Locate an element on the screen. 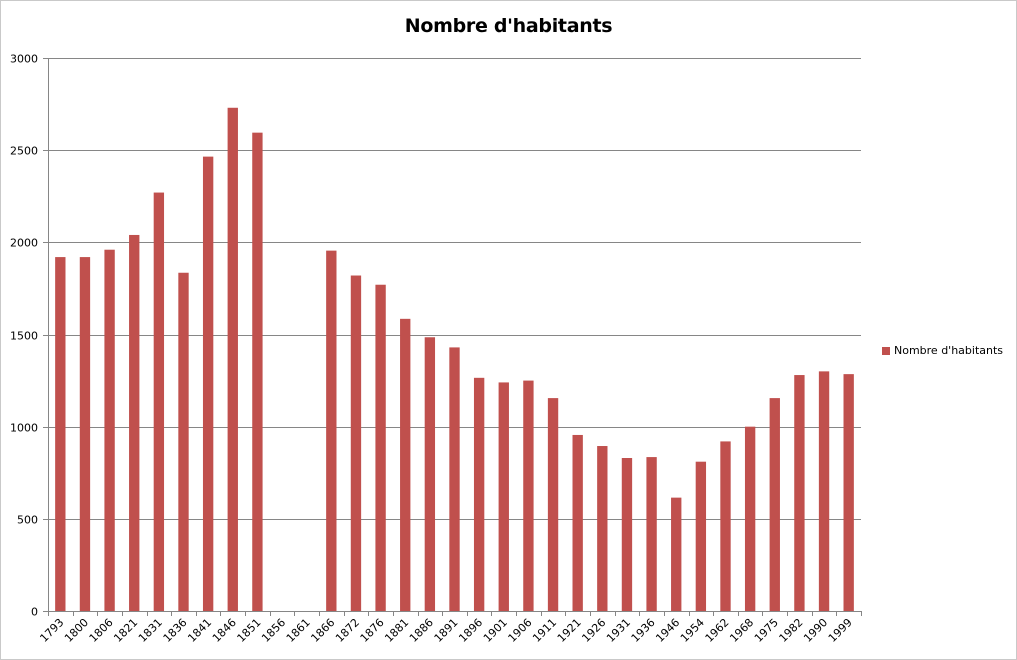 The width and height of the screenshot is (1017, 660). x-tick-label: 1911 is located at coordinates (544, 630).